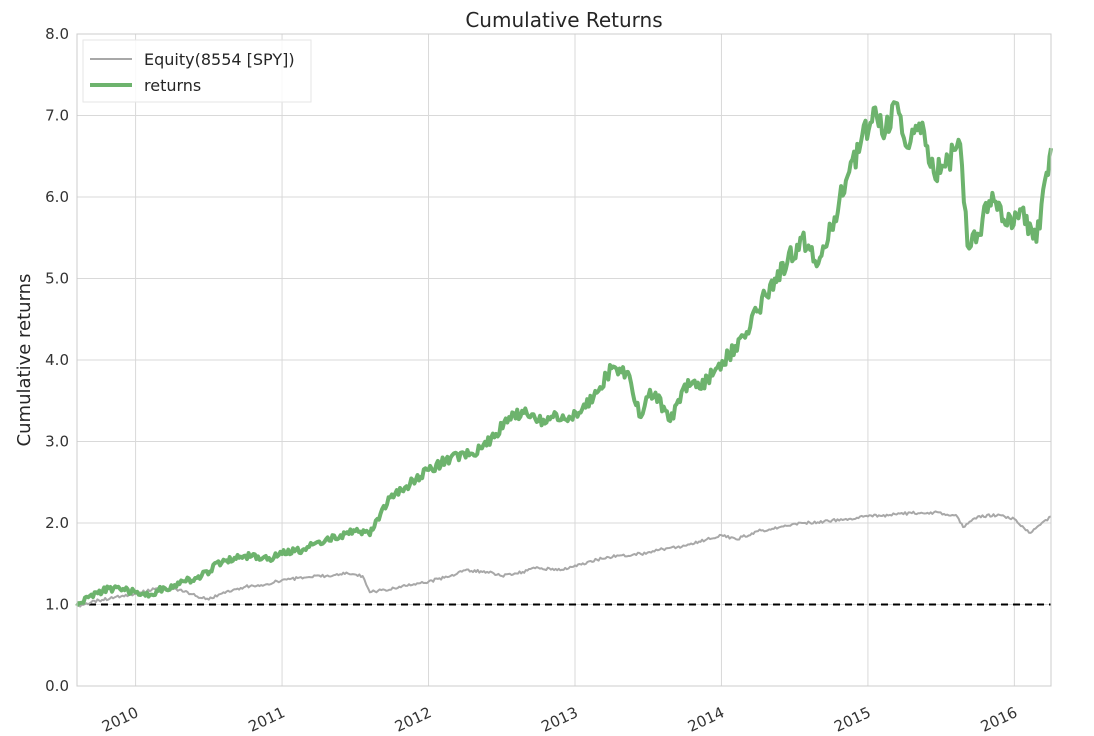 This screenshot has height=736, width=1094. I want to click on y-tick-label: 3.0, so click(57, 442).